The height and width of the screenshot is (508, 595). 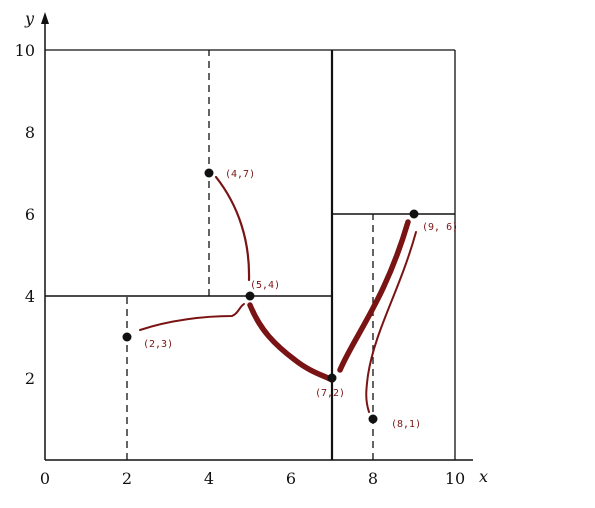 What do you see at coordinates (373, 478) in the screenshot?
I see `x-tick-label: 8` at bounding box center [373, 478].